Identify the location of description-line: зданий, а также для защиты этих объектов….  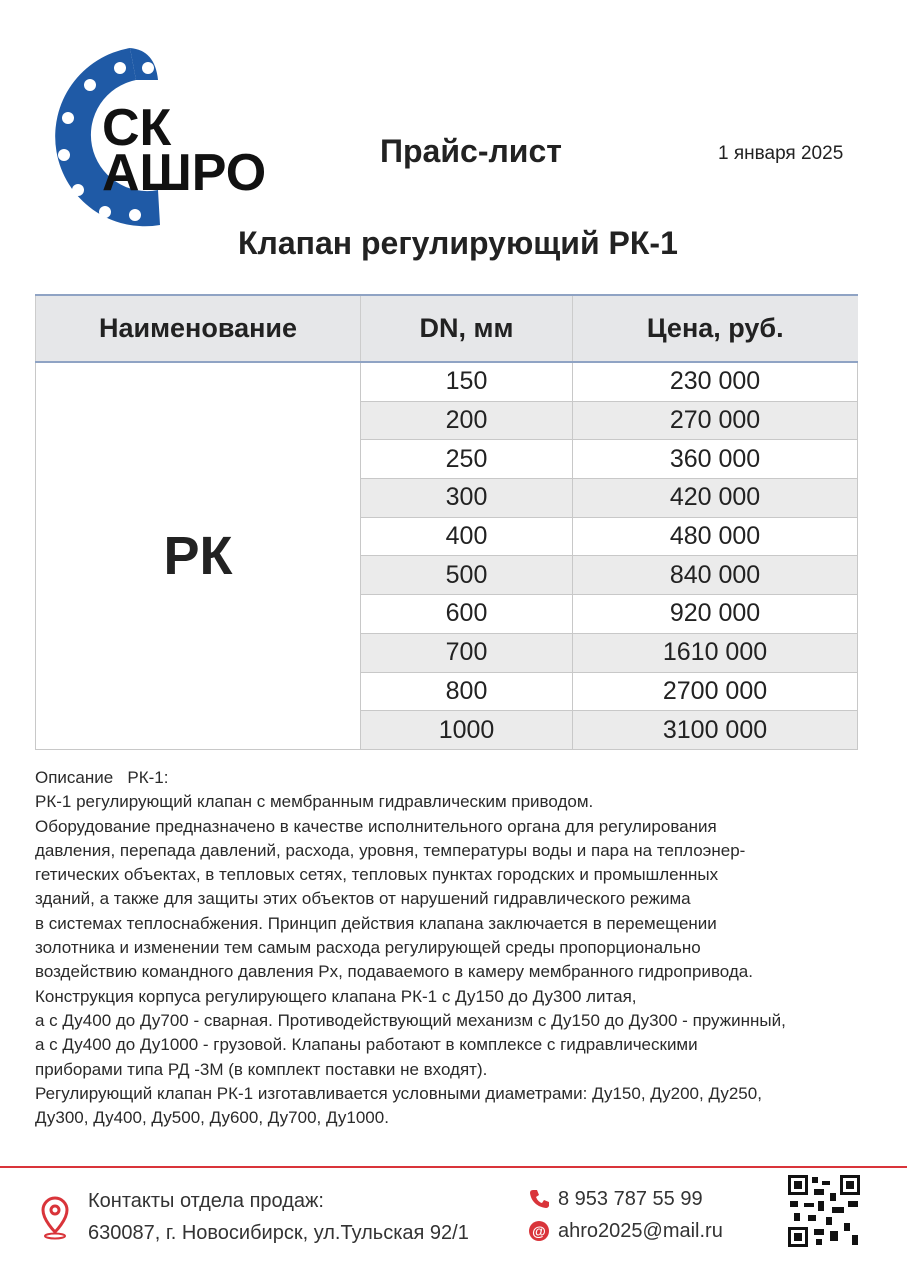
(363, 899).